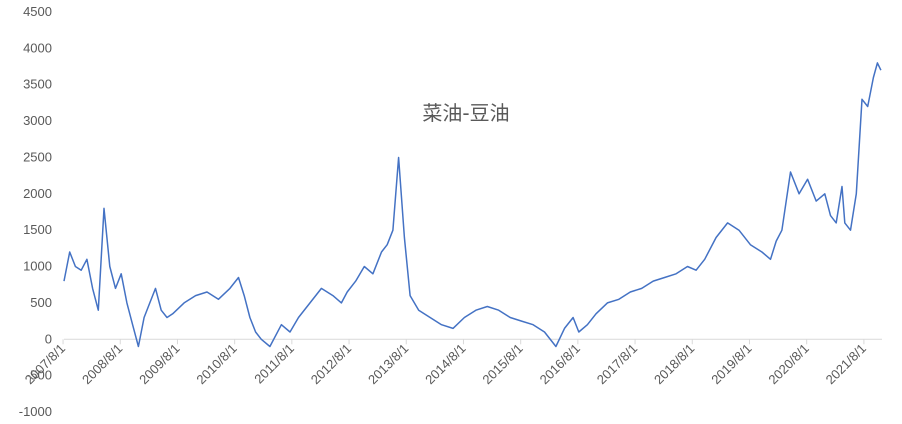 The height and width of the screenshot is (424, 902). Describe the element at coordinates (846, 364) in the screenshot. I see `x-tick-label: 2021/8/1` at that location.